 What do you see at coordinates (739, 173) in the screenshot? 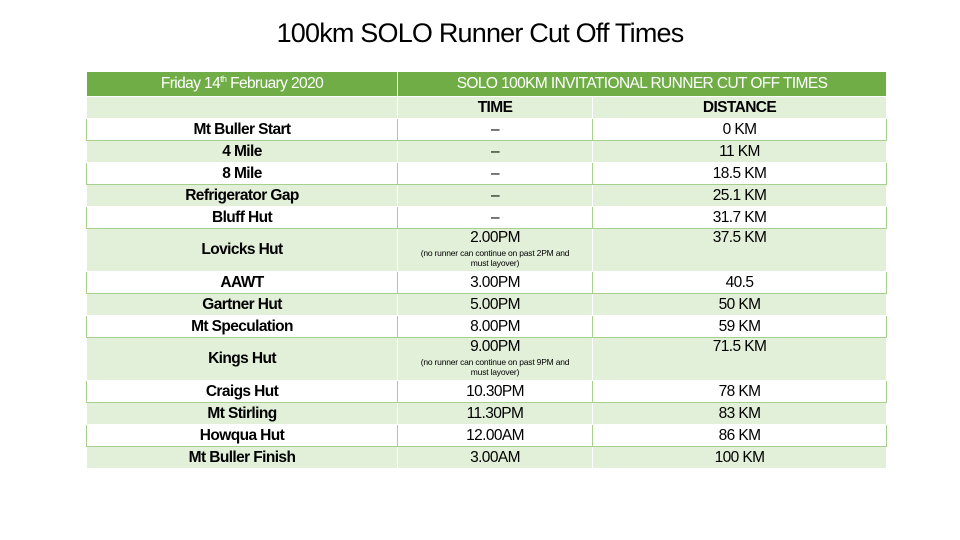
I see `checkpoint-distance: 18.5 KM` at bounding box center [739, 173].